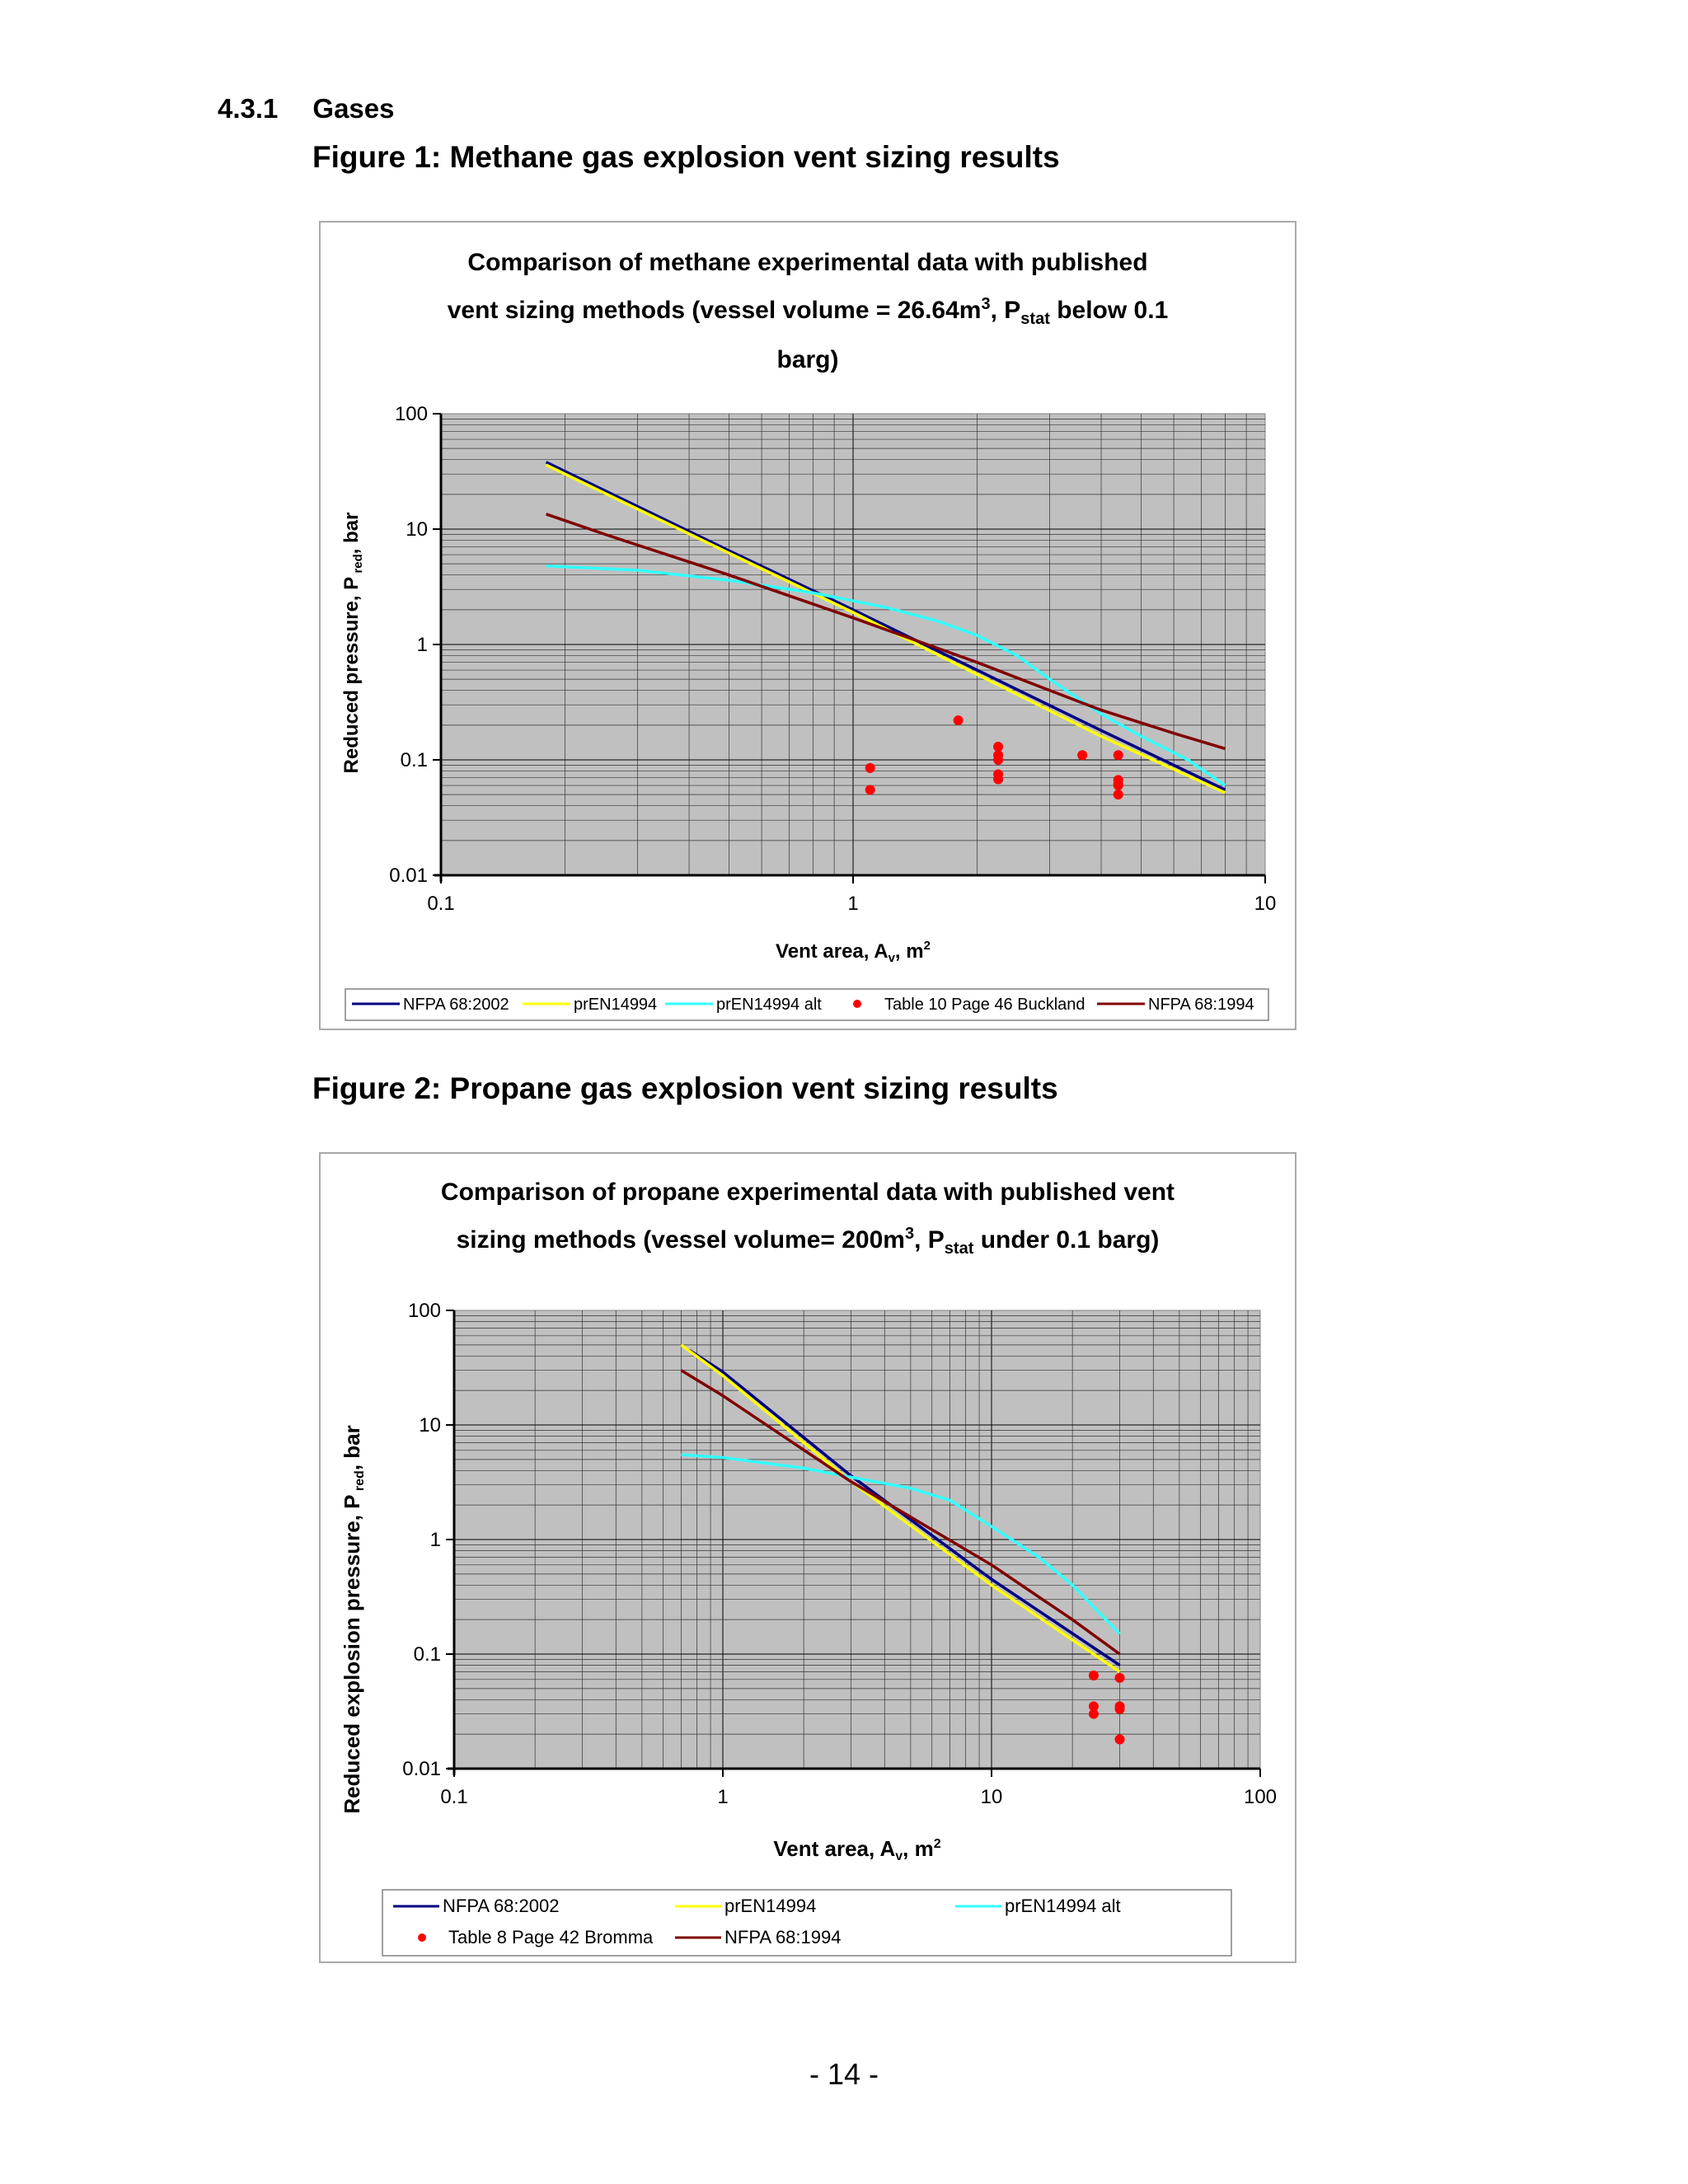 Image resolution: width=1688 pixels, height=2184 pixels. I want to click on chart-2-y-axis-label: Reduced explosion pressure, P red, bar, so click(354, 1619).